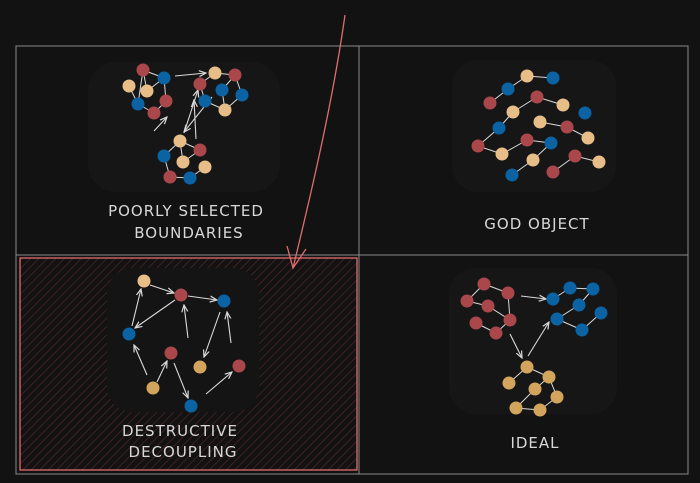 This screenshot has width=700, height=483. What do you see at coordinates (186, 211) in the screenshot?
I see `label-line: POORLY SELECTED` at bounding box center [186, 211].